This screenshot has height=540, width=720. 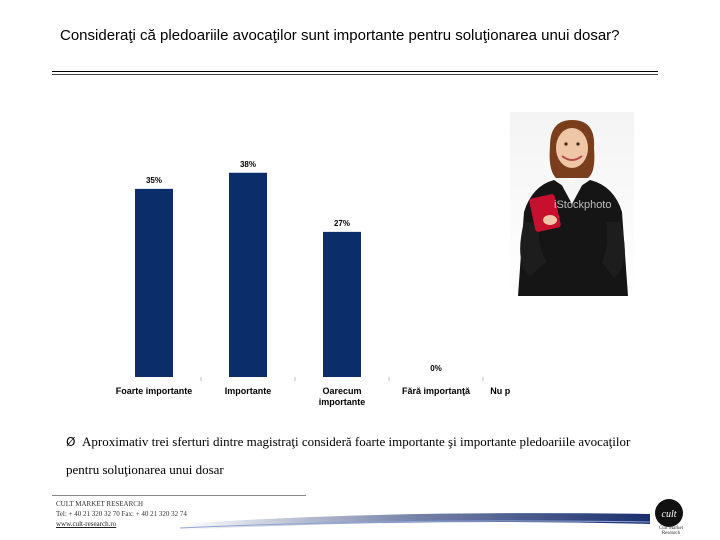 I want to click on title-underline, so click(x=355, y=71).